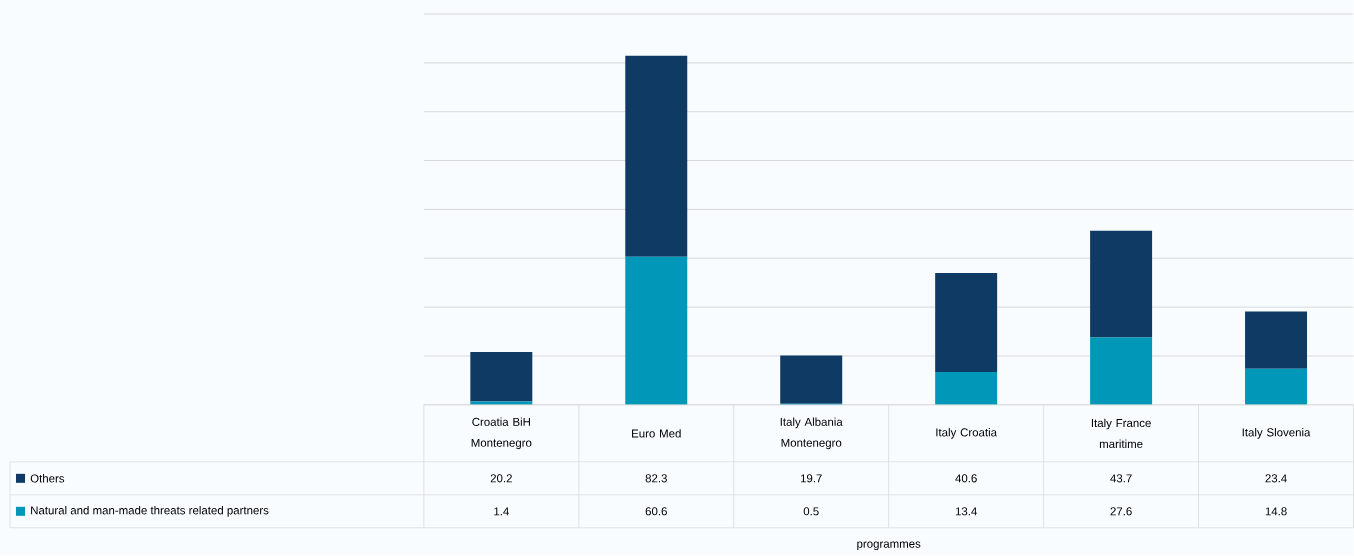 The image size is (1354, 556). What do you see at coordinates (501, 433) in the screenshot?
I see `x-tick-label: Croatia BiH Montenegro` at bounding box center [501, 433].